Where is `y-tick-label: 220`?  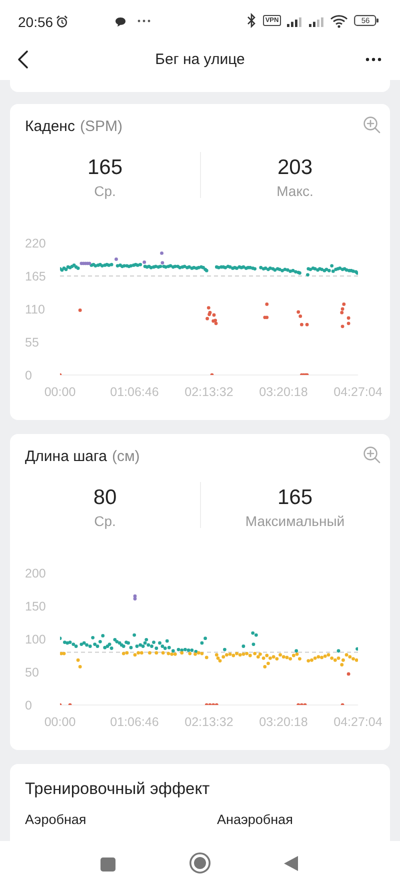
y-tick-label: 220 is located at coordinates (35, 243).